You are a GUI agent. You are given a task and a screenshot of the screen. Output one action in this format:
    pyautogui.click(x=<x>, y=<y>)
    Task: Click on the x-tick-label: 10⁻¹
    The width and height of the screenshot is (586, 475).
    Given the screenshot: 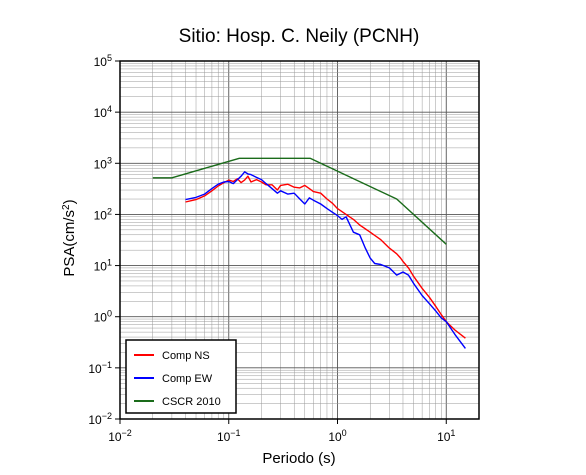 What is the action you would take?
    pyautogui.click(x=229, y=436)
    